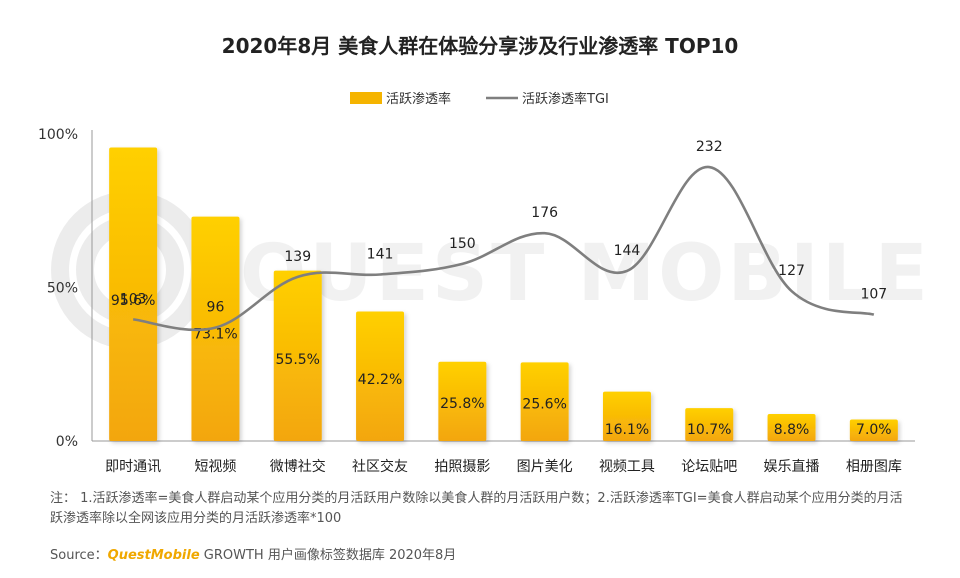  Describe the element at coordinates (627, 251) in the screenshot. I see `tgi-value-label: 144` at that location.